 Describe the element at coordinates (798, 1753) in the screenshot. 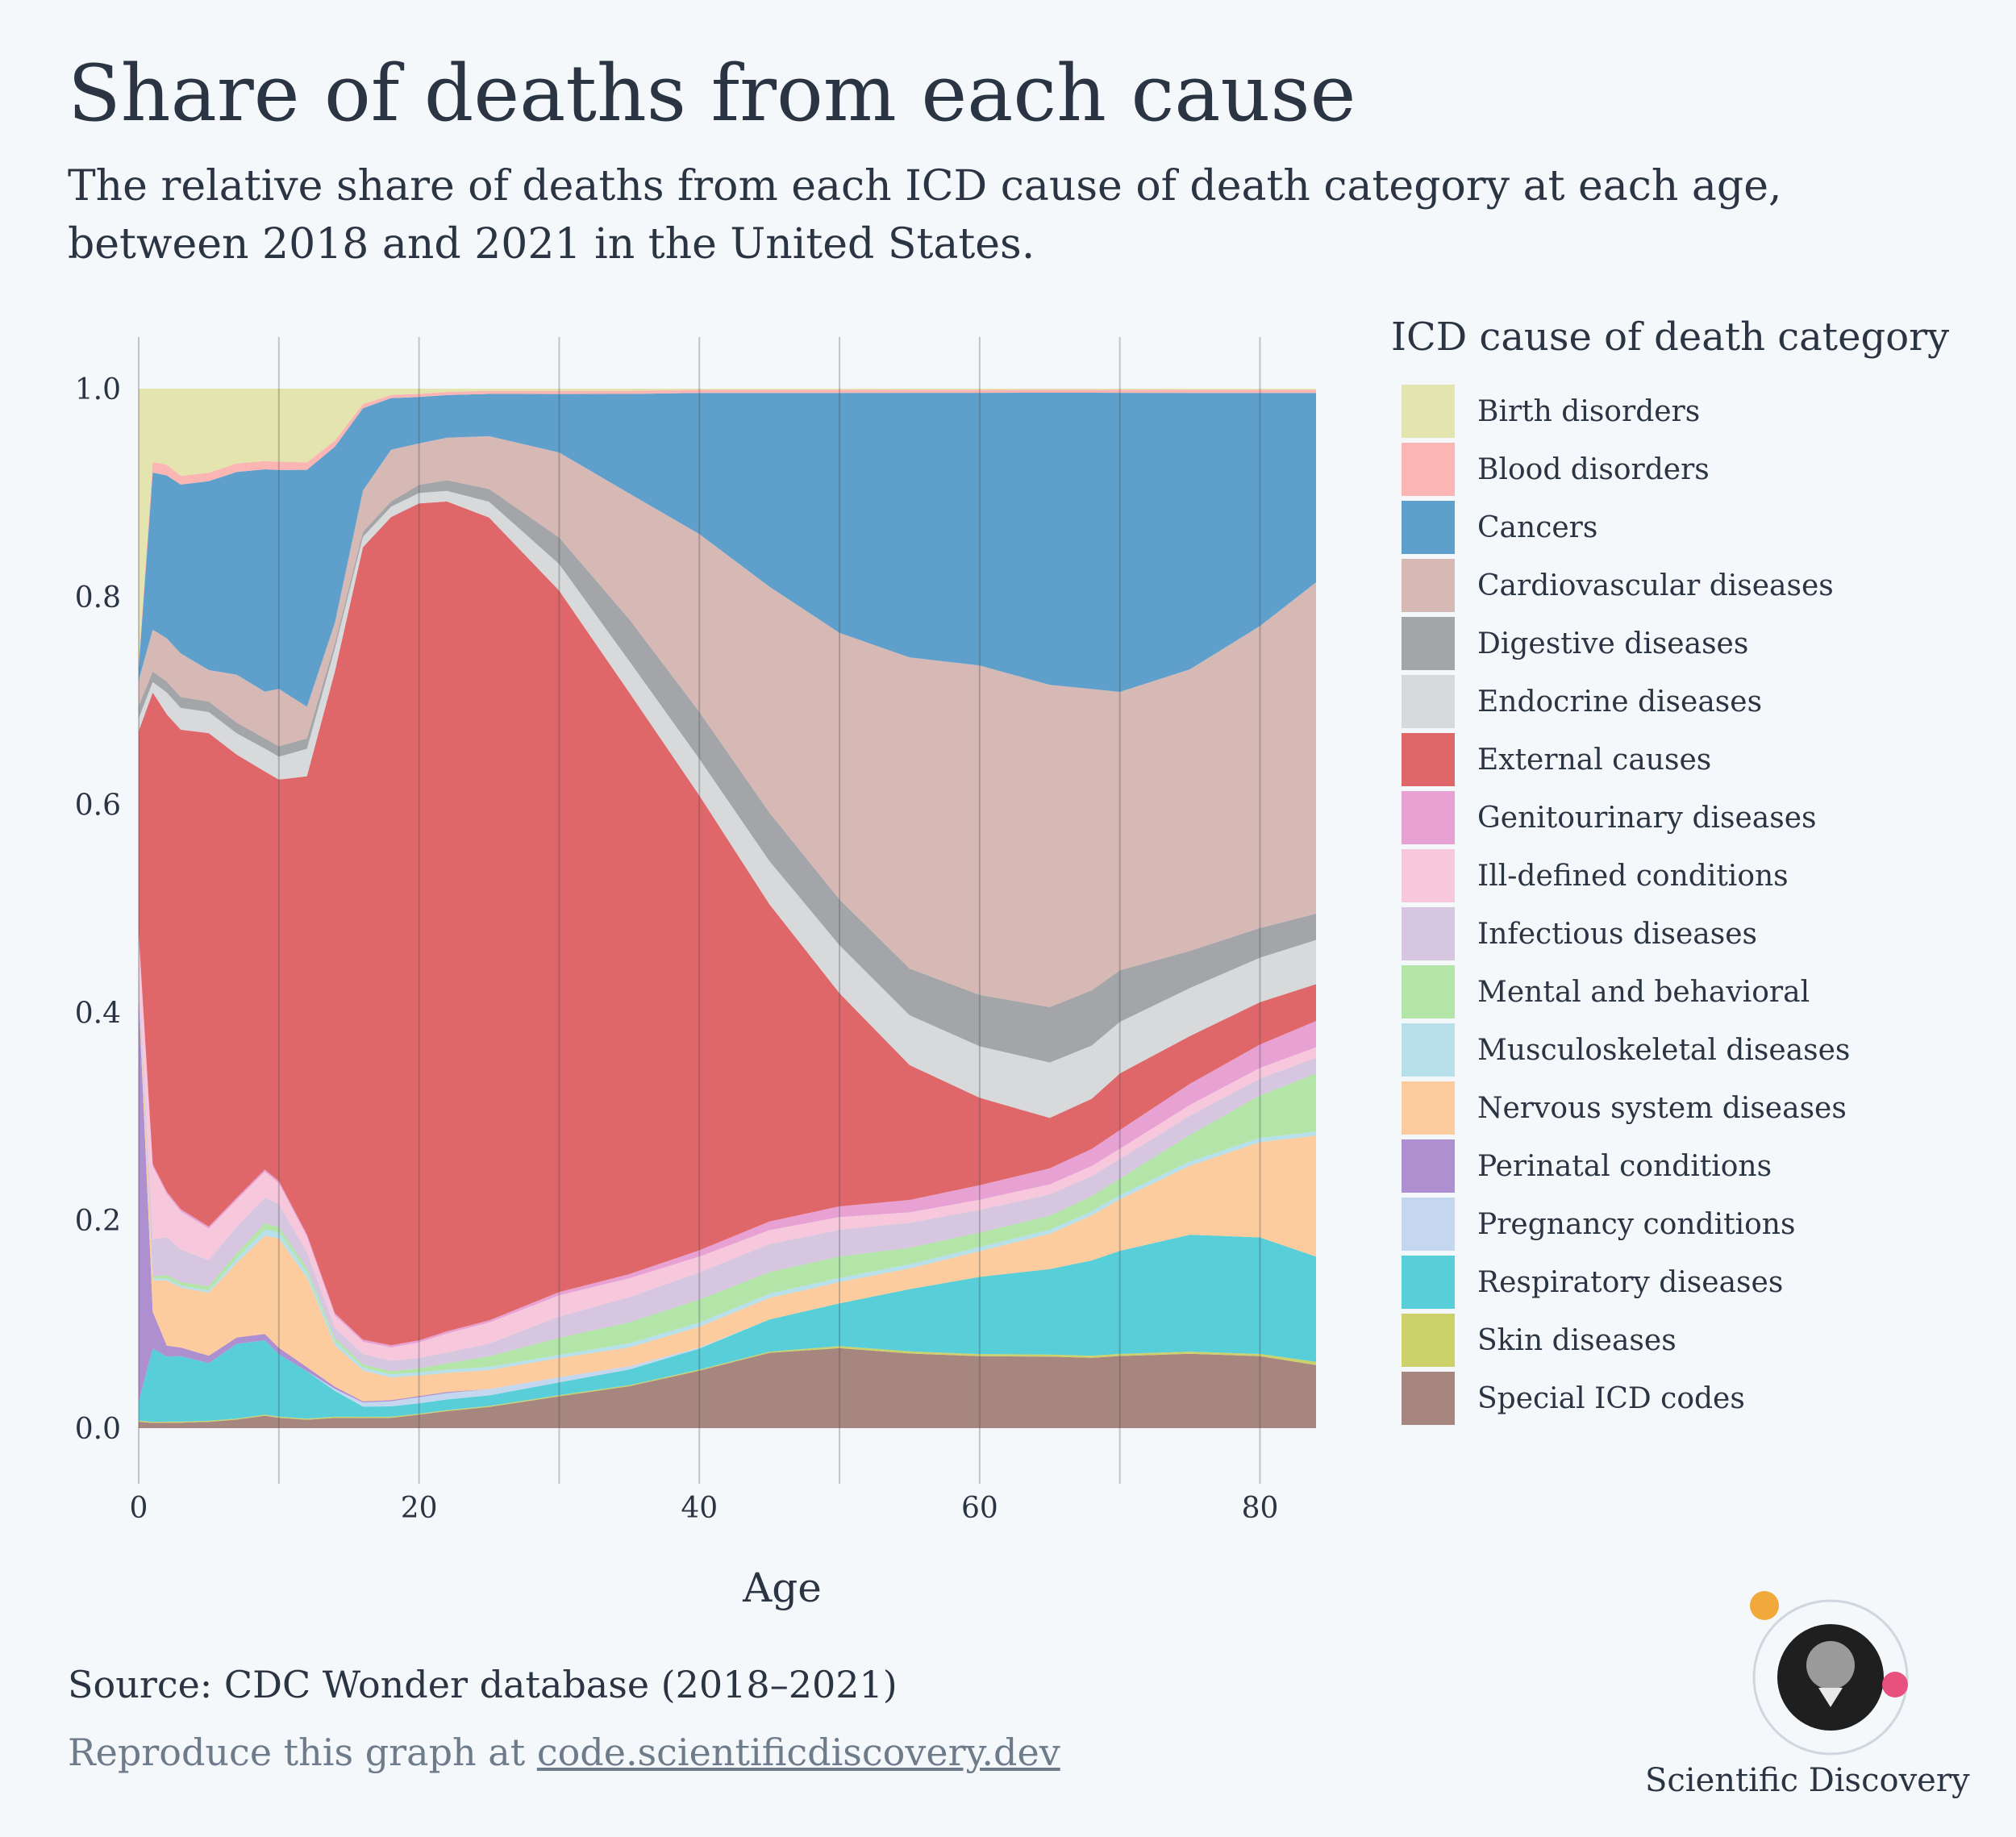

I see `reproduce-link: code.scientificdiscovery.dev` at that location.